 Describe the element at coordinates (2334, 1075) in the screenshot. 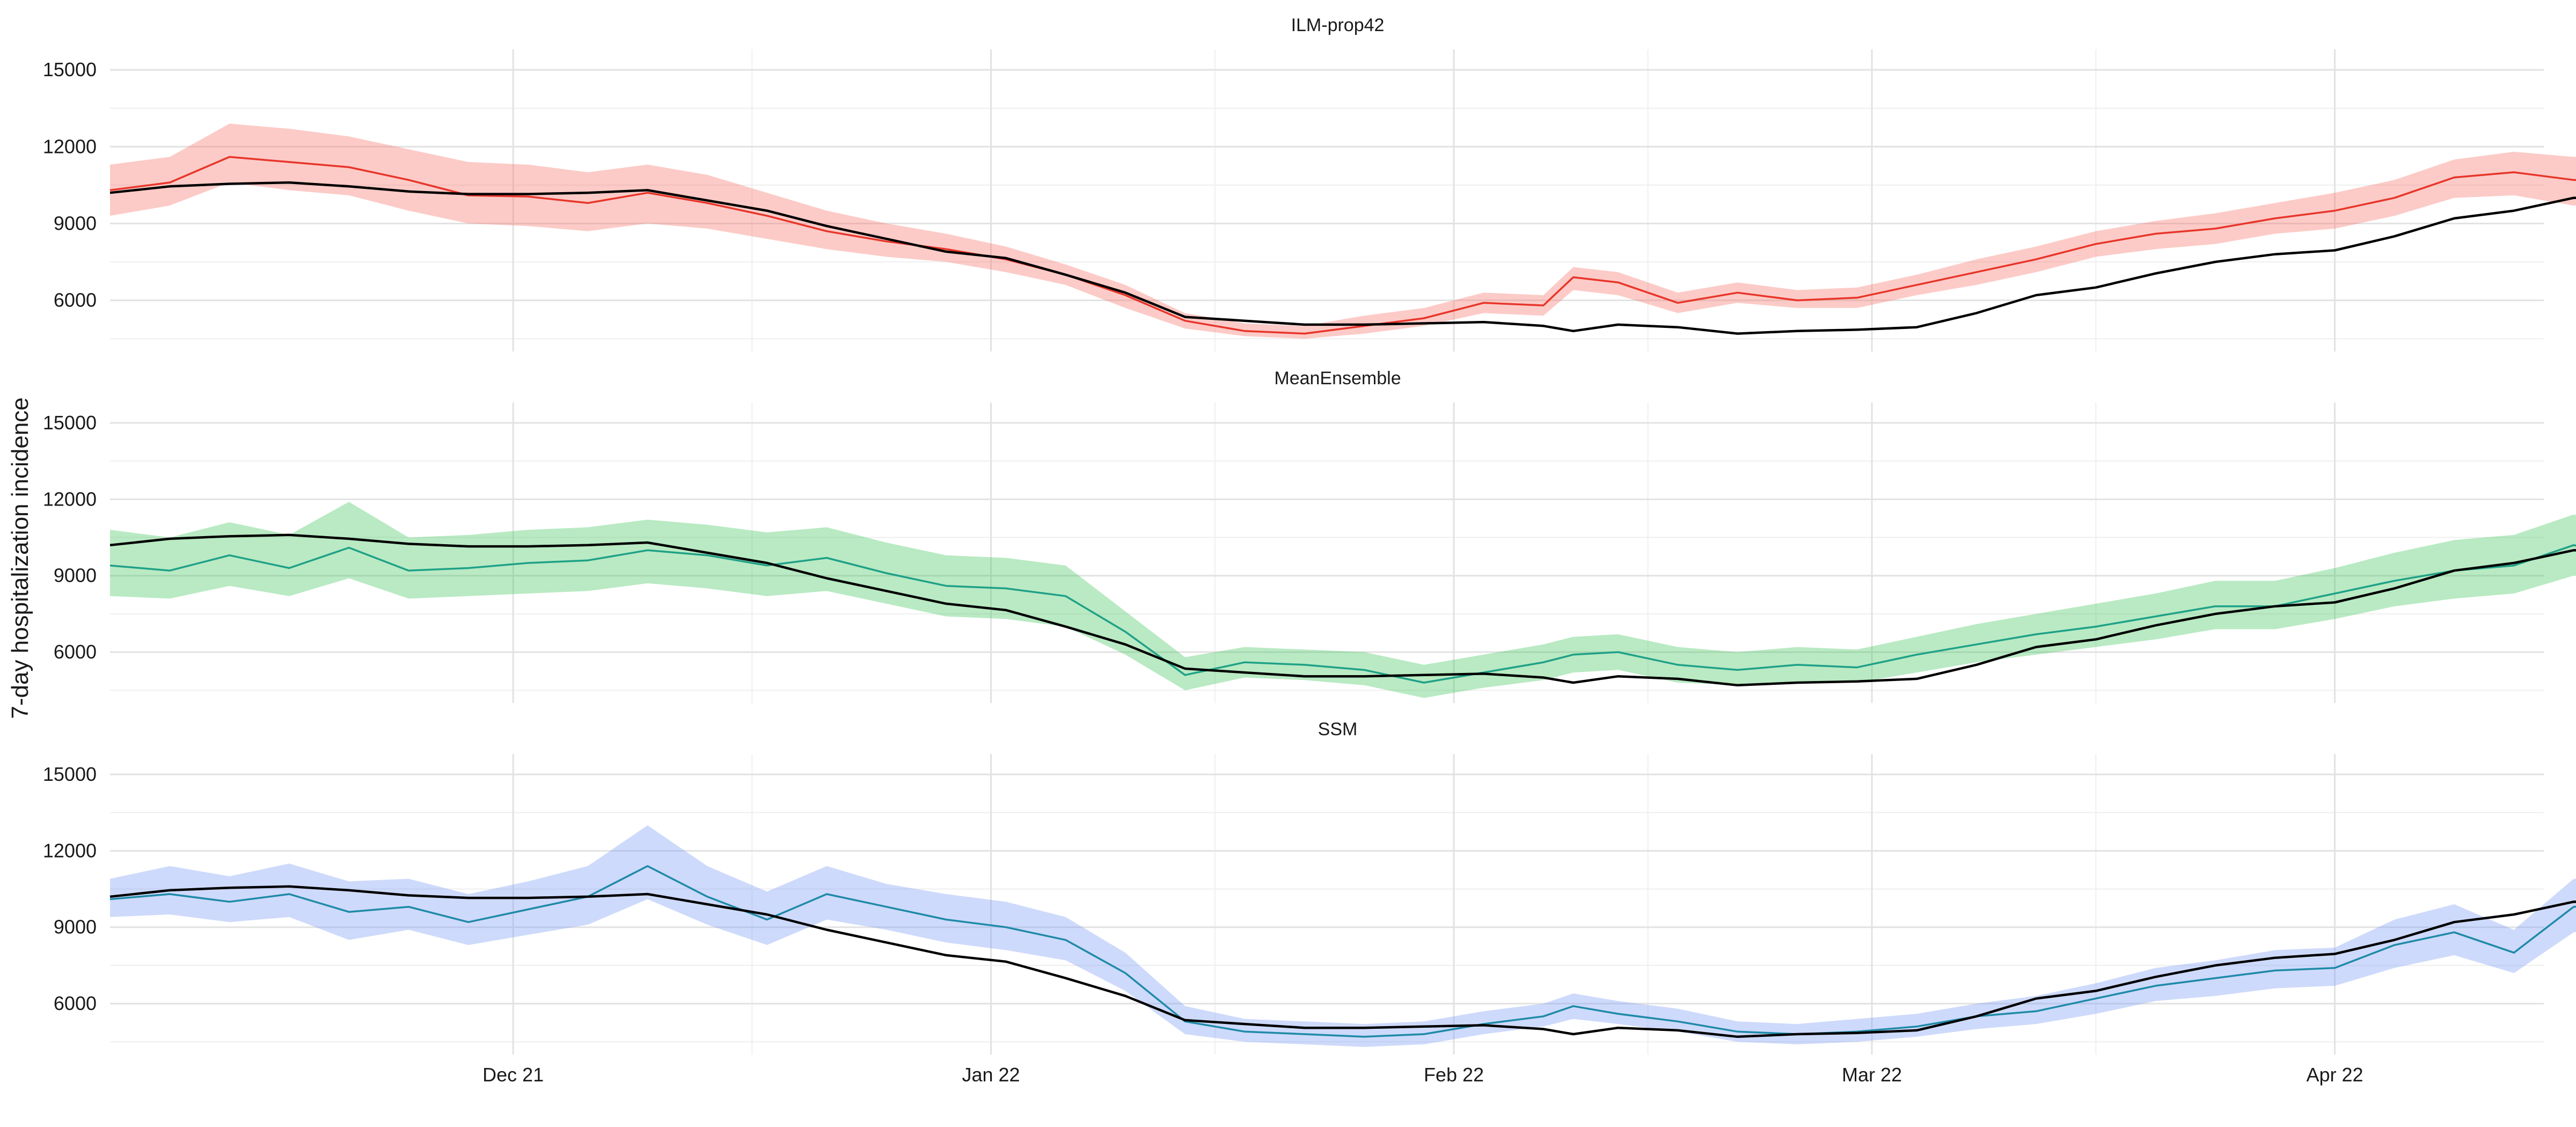

I see `x-tick-label: Apr 22` at that location.